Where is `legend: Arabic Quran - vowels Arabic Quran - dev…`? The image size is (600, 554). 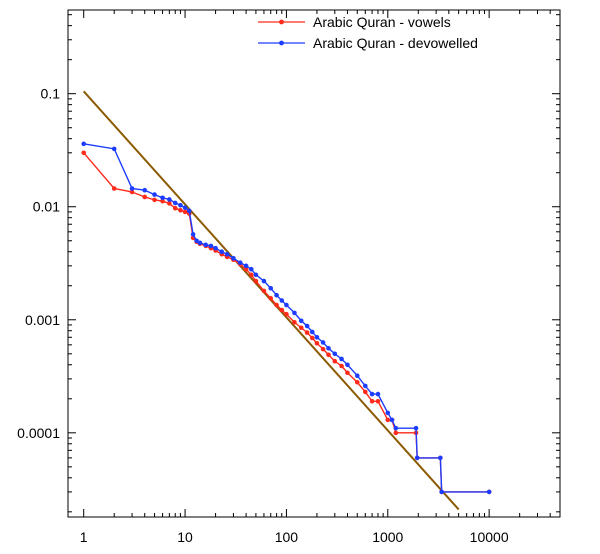 legend: Arabic Quran - vowels Arabic Quran - dev… is located at coordinates (368, 32).